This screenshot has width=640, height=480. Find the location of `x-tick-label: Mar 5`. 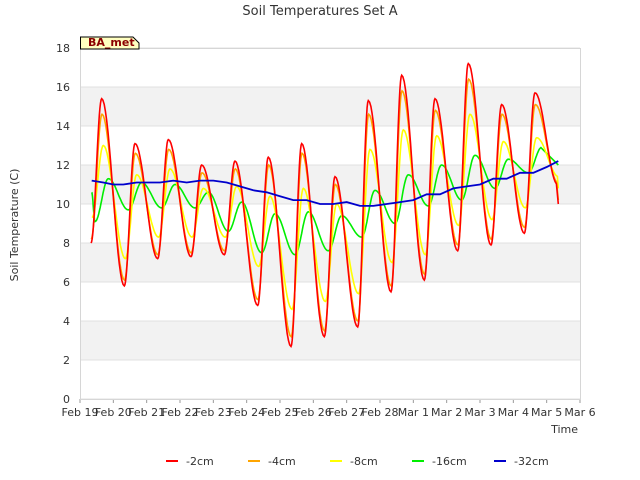

x-tick-label: Mar 5 is located at coordinates (546, 412).